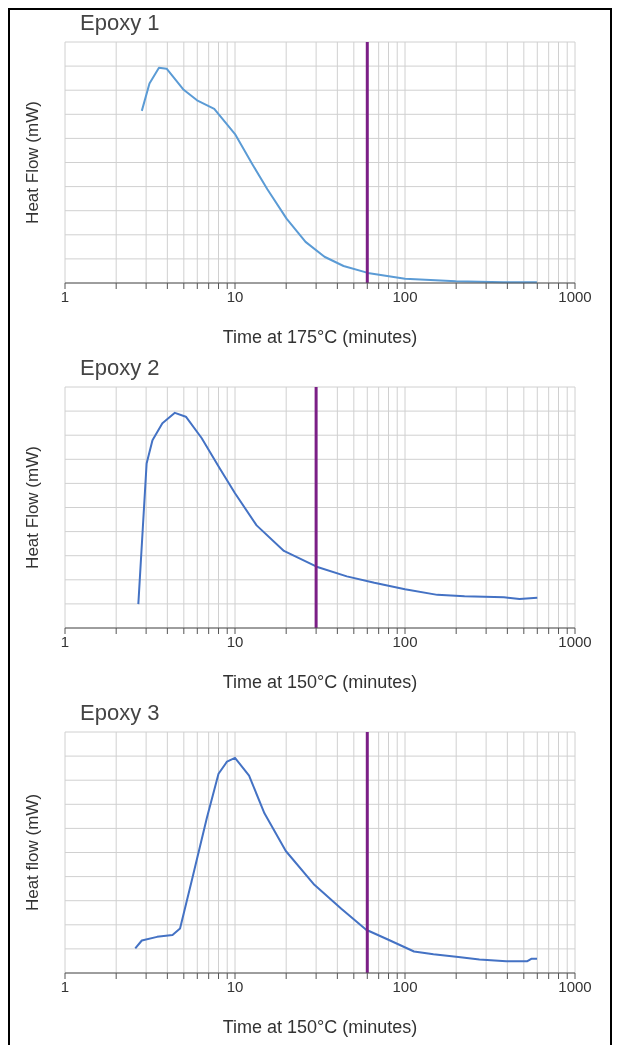 The image size is (617, 1064). What do you see at coordinates (33, 852) in the screenshot?
I see `y-axis-title: Heat flow (mW)` at bounding box center [33, 852].